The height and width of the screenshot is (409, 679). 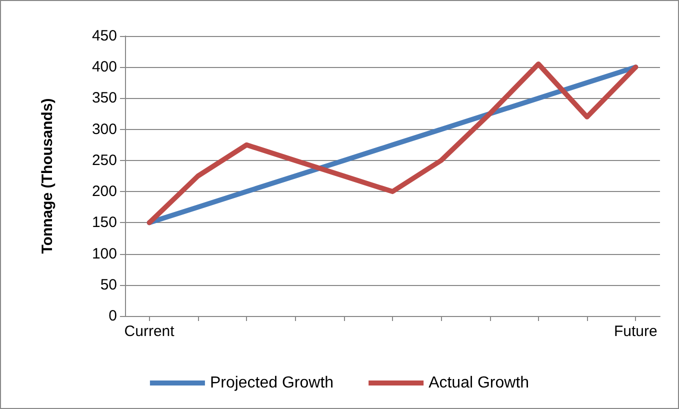 What do you see at coordinates (104, 129) in the screenshot?
I see `y-tick-label: 300` at bounding box center [104, 129].